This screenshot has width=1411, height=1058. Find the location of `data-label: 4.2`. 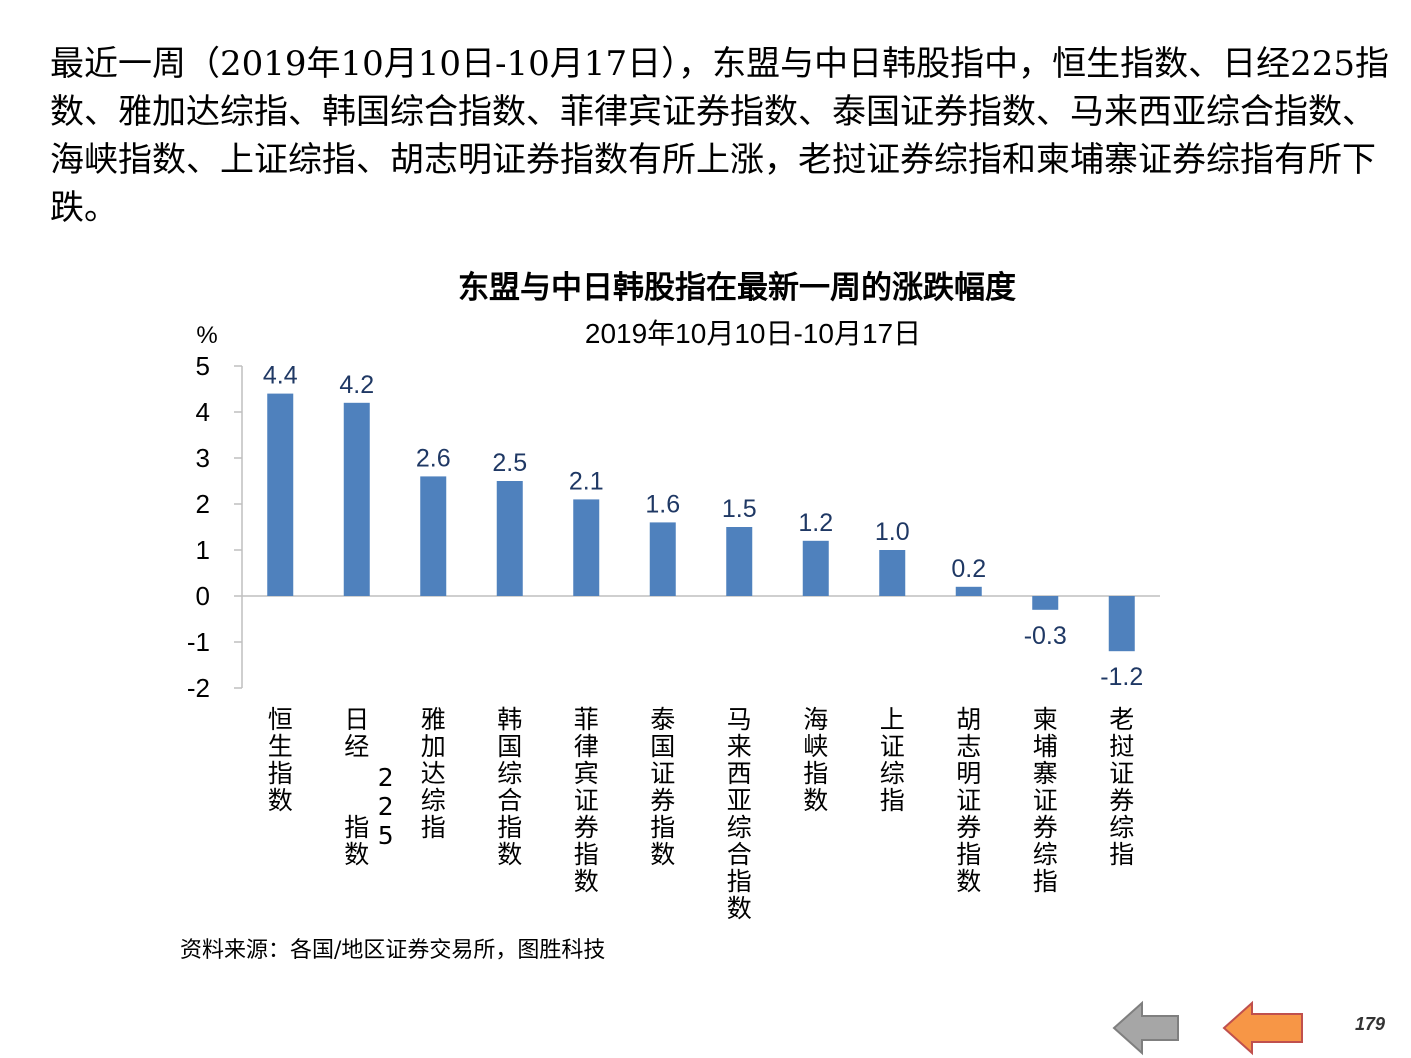

data-label: 4.2 is located at coordinates (356, 385).